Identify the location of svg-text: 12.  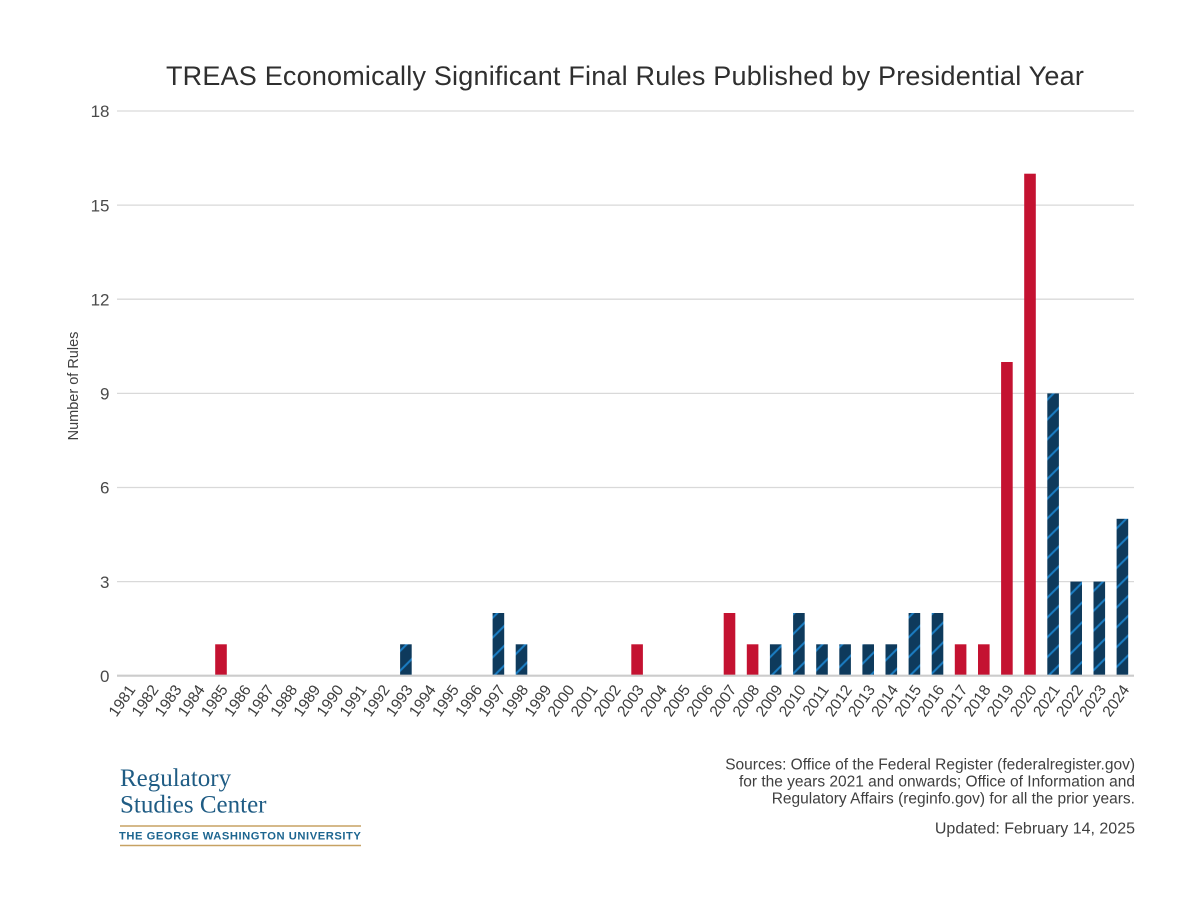
(100, 299).